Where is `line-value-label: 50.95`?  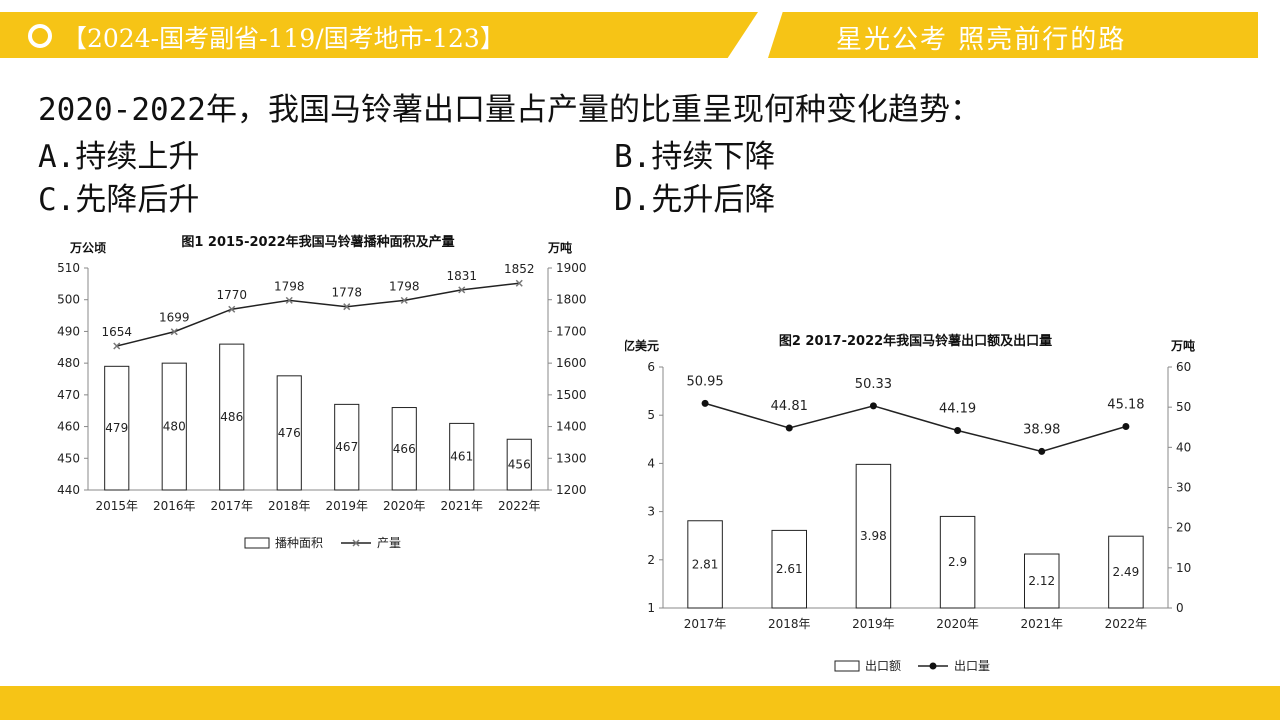
line-value-label: 50.95 is located at coordinates (704, 381).